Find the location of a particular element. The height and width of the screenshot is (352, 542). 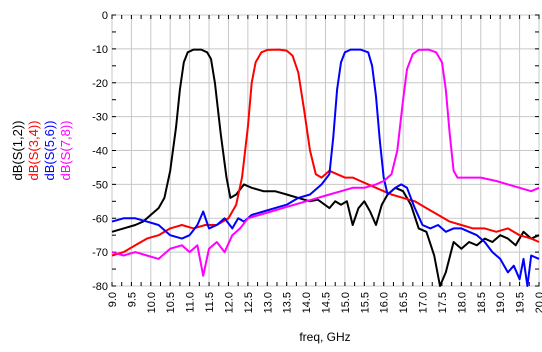

x-tick-label: 17.0 is located at coordinates (424, 302).